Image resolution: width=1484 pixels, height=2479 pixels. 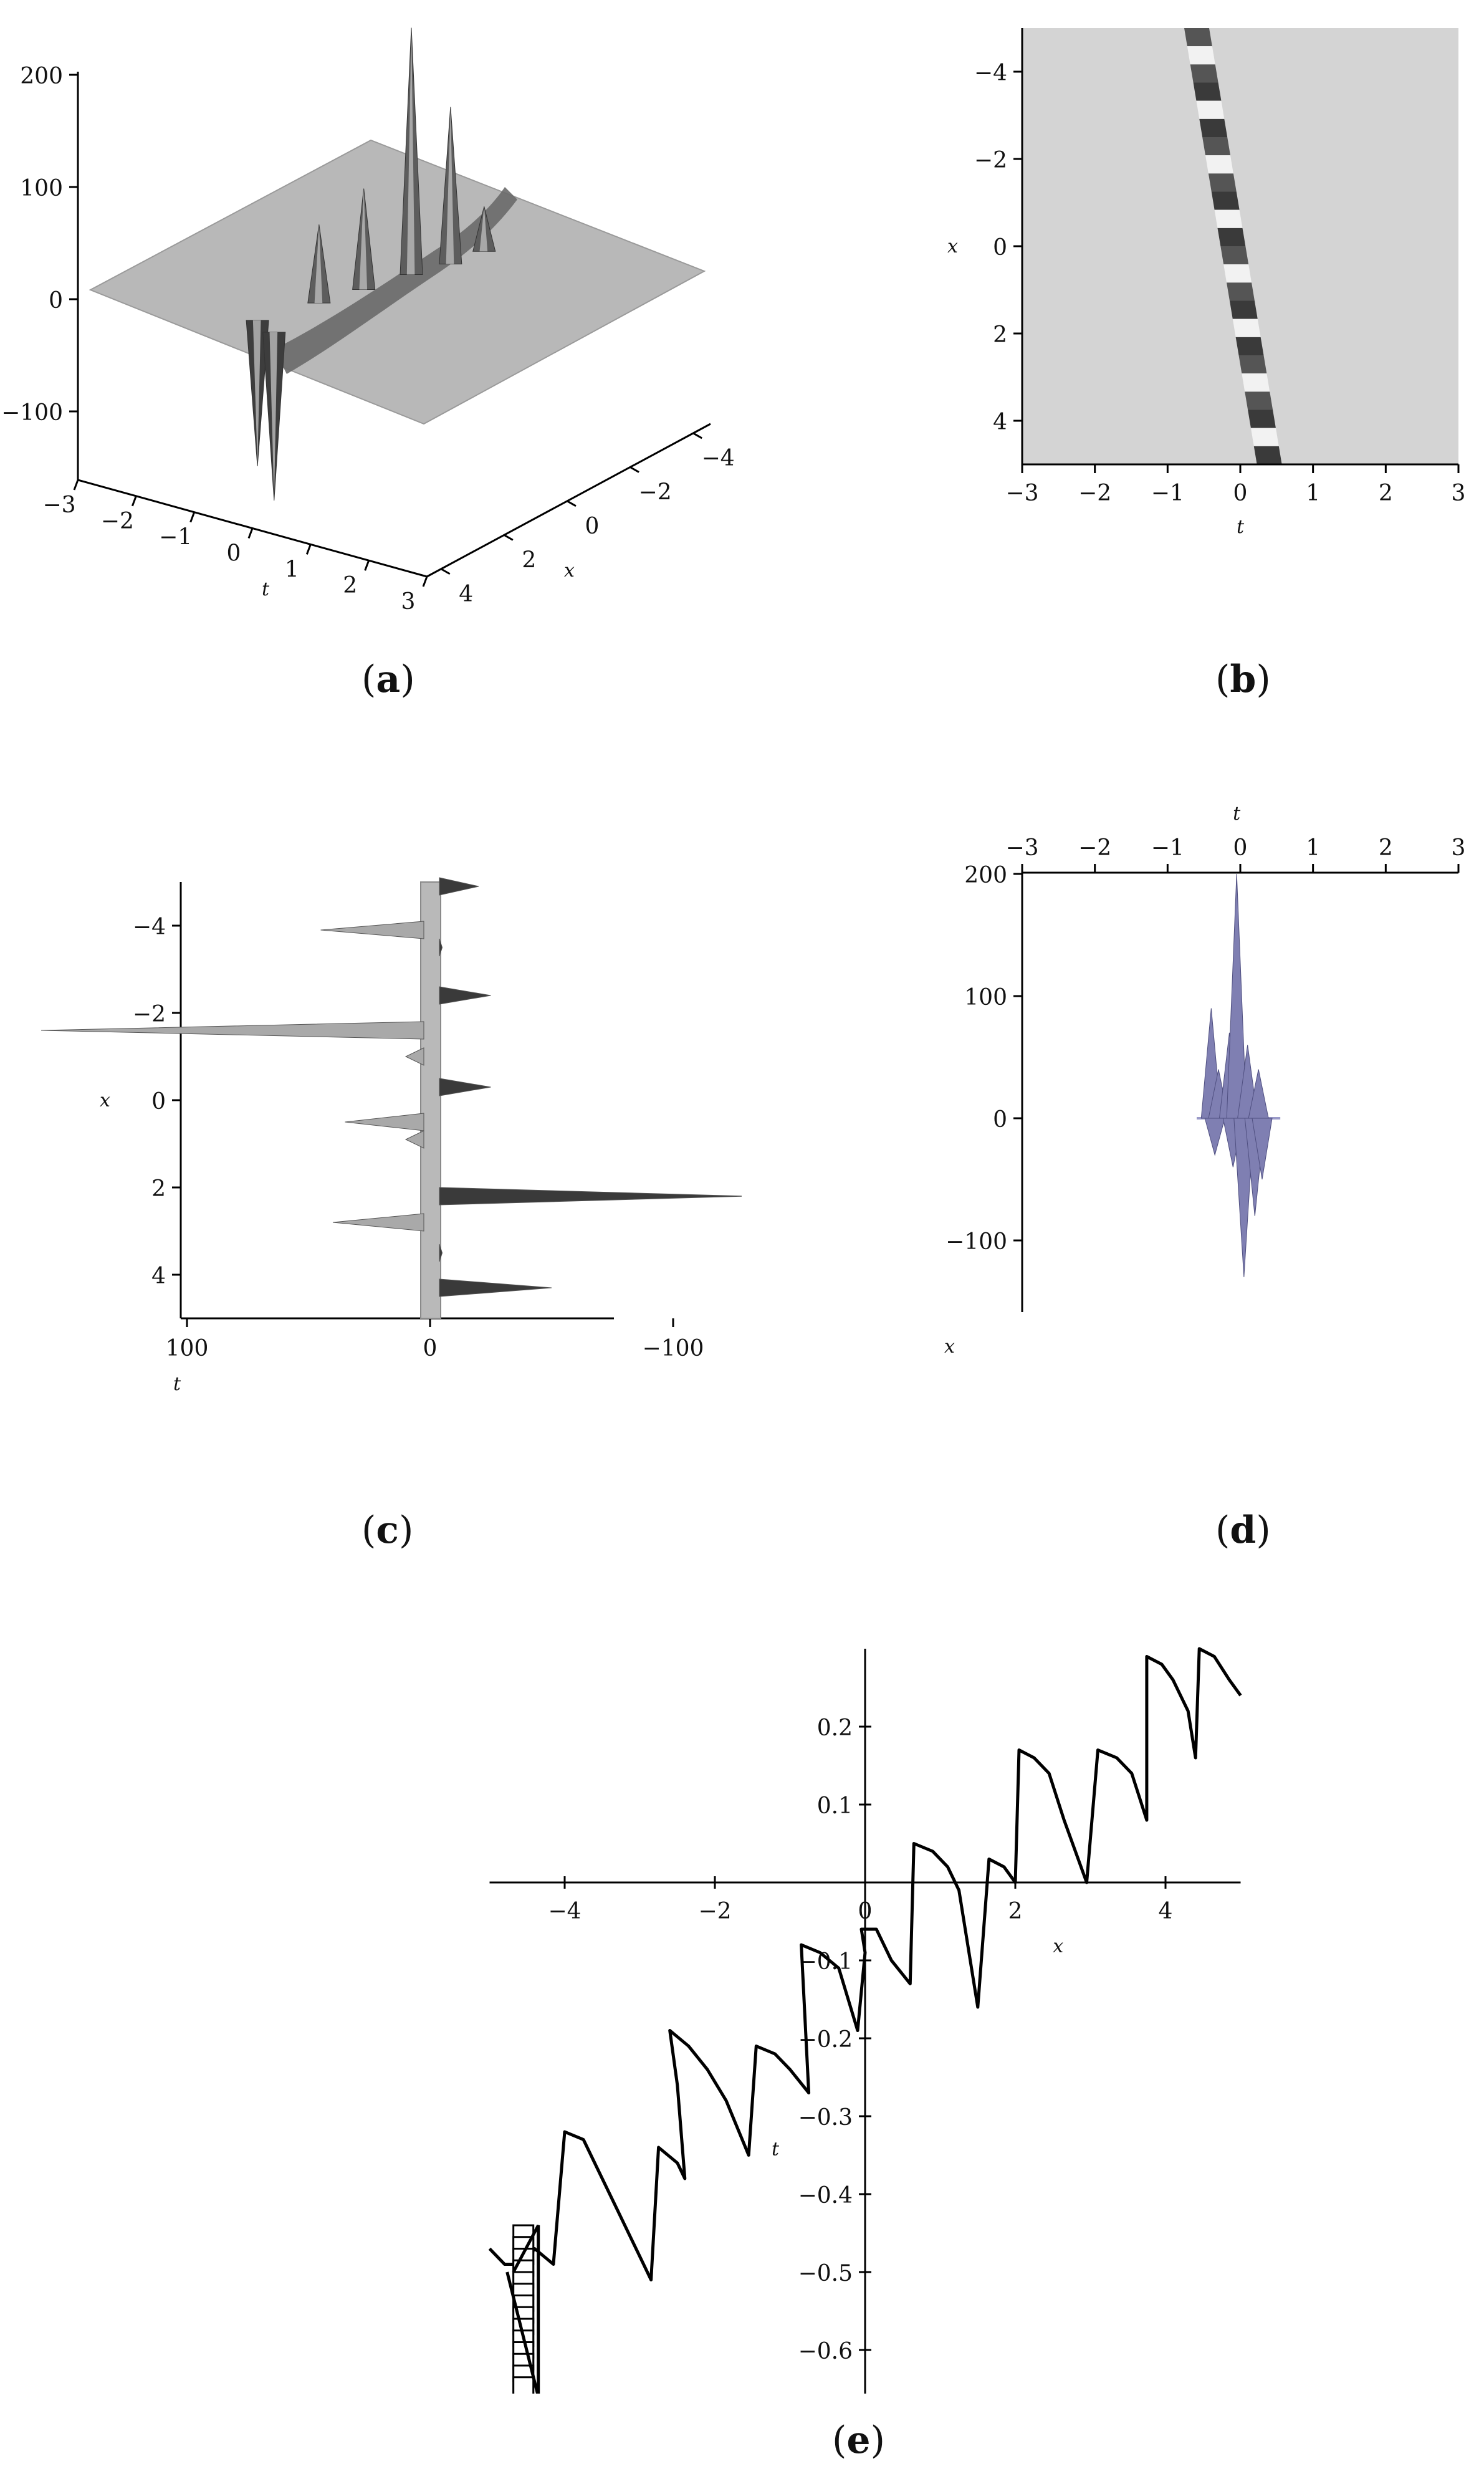 What do you see at coordinates (1386, 493) in the screenshot?
I see `b-t-tick-label: 2` at bounding box center [1386, 493].